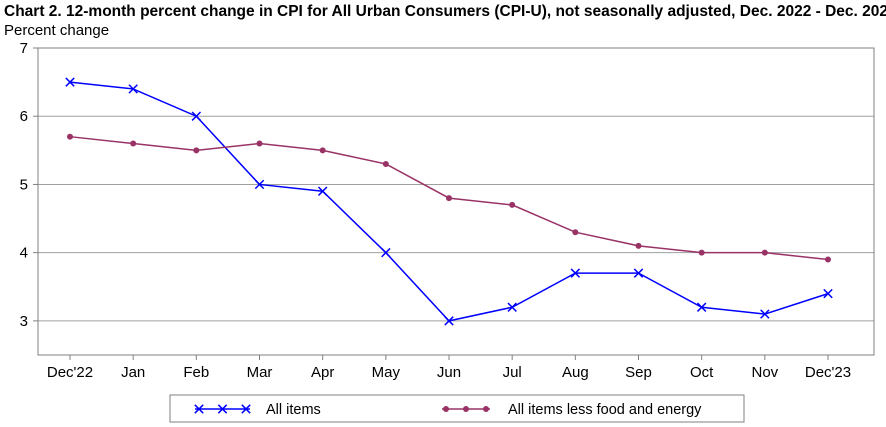 This screenshot has height=427, width=886. Describe the element at coordinates (260, 372) in the screenshot. I see `x-tick-label: Mar` at that location.